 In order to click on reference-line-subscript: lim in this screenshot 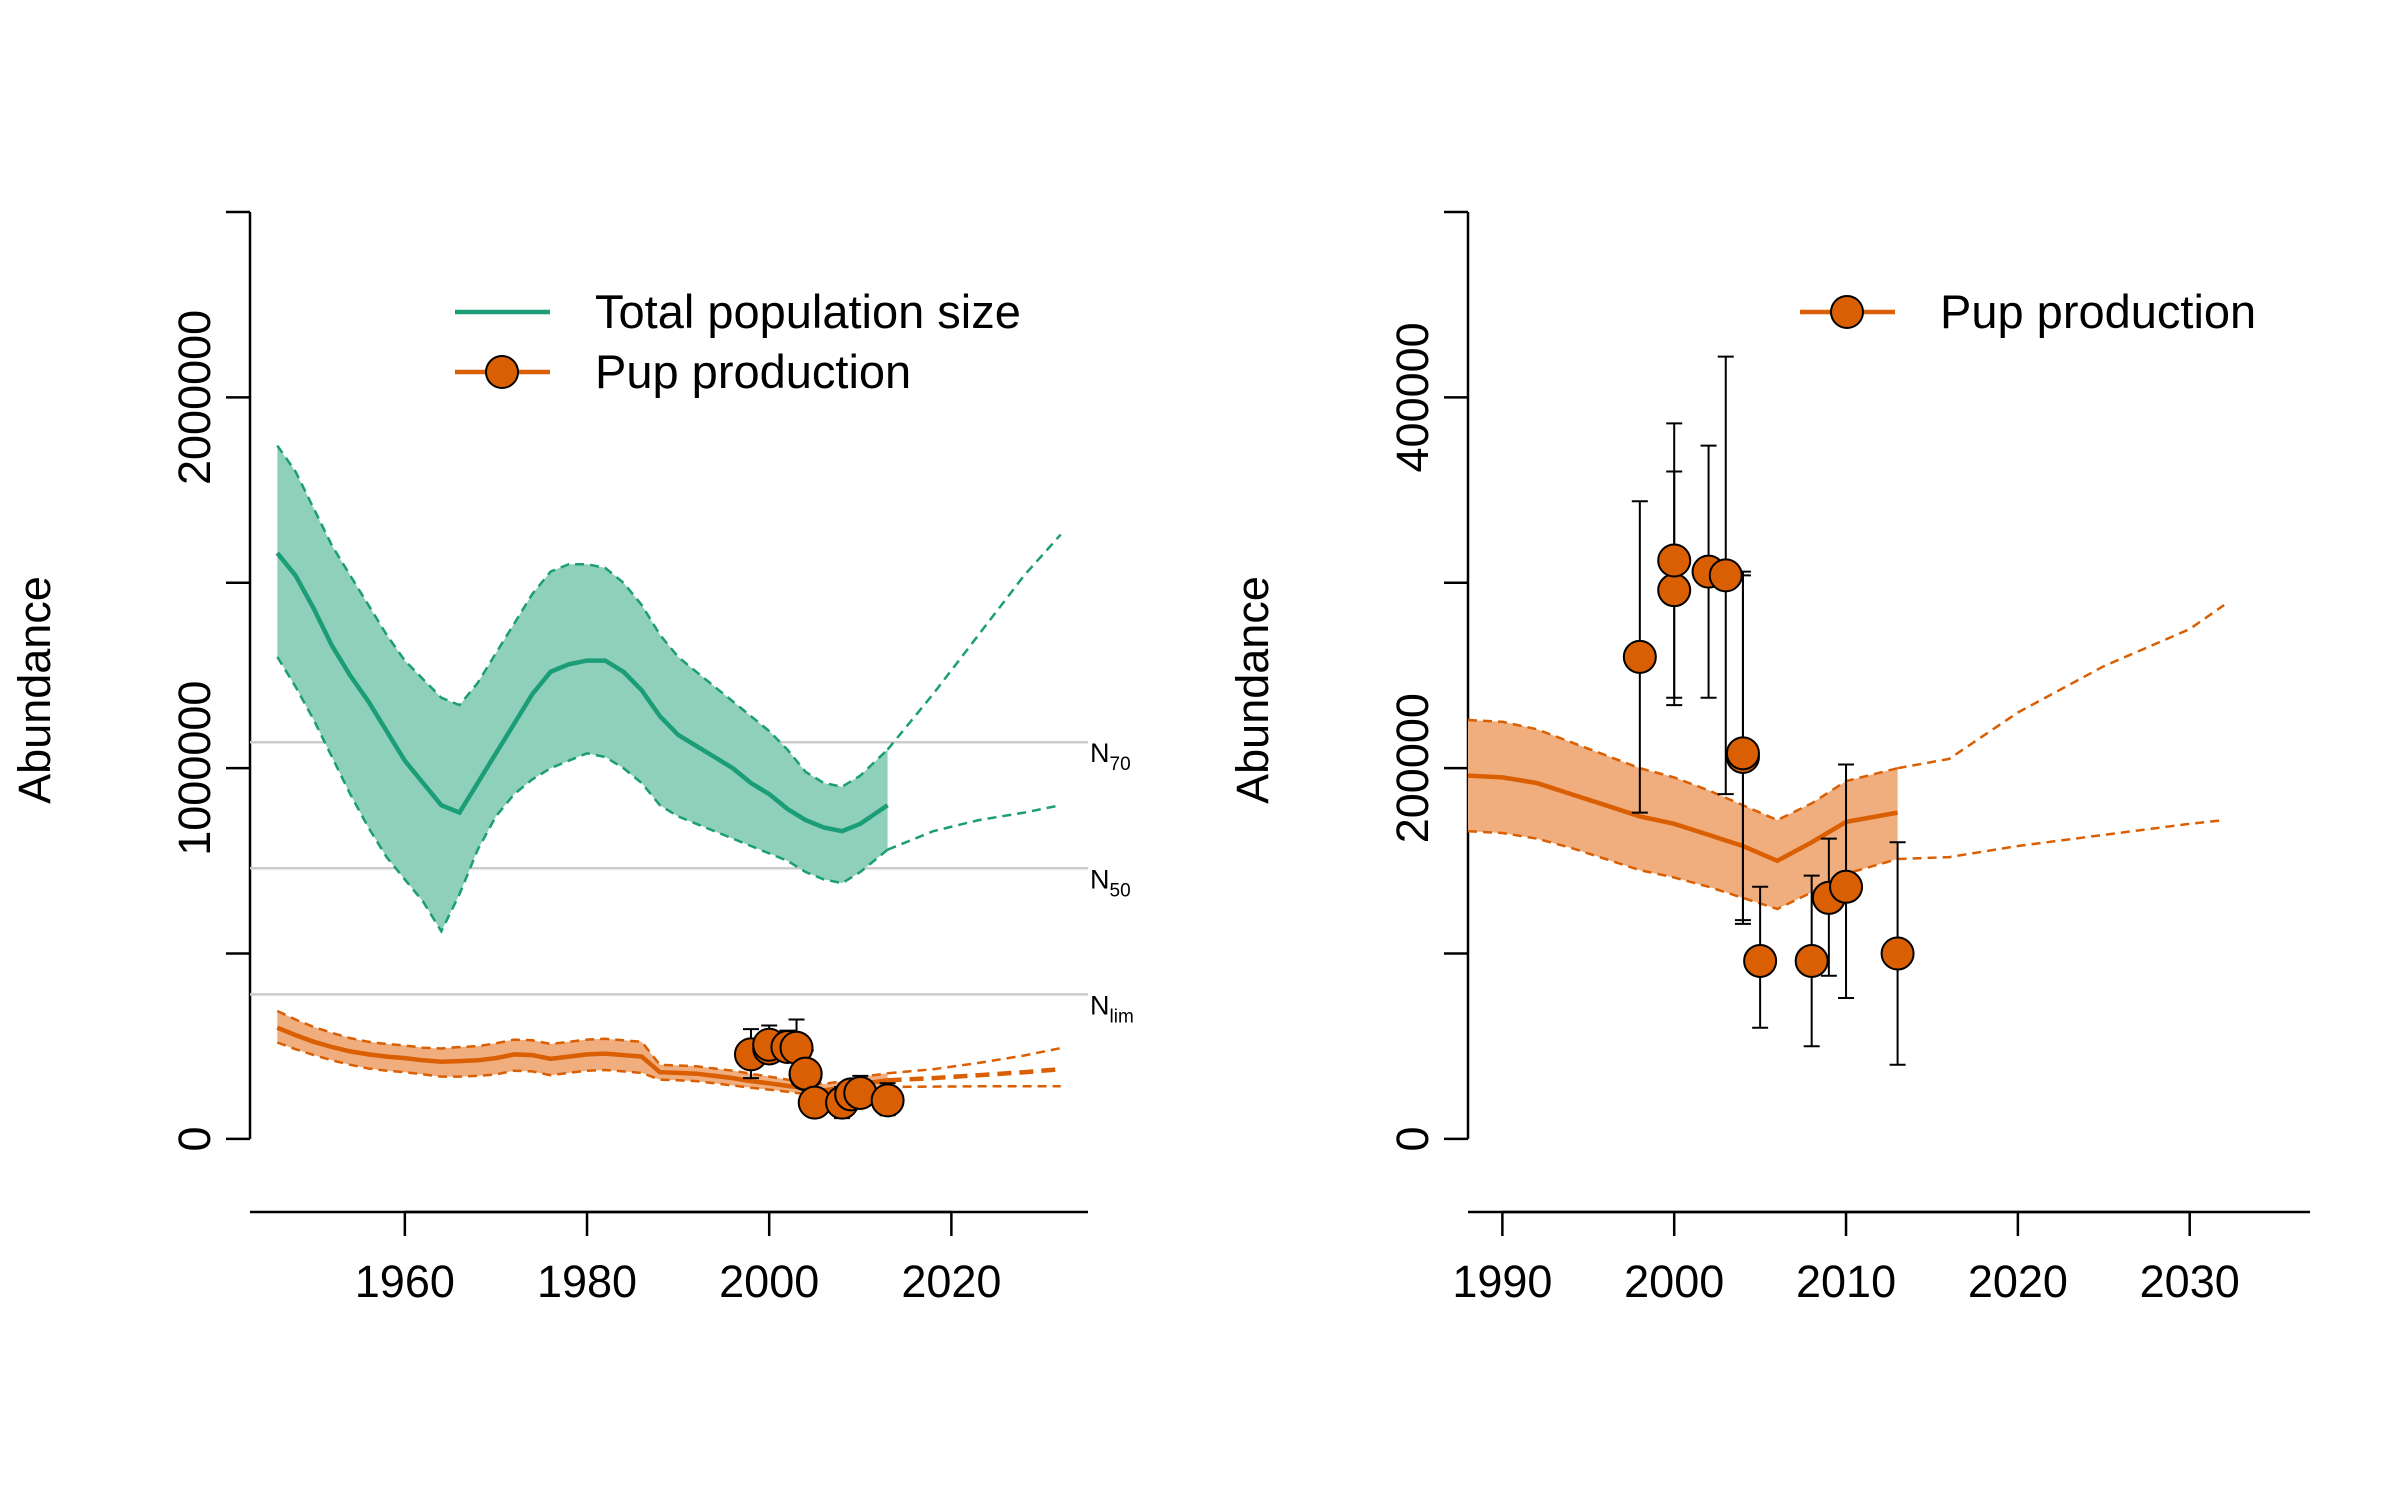, I will do `click(1122, 1016)`.